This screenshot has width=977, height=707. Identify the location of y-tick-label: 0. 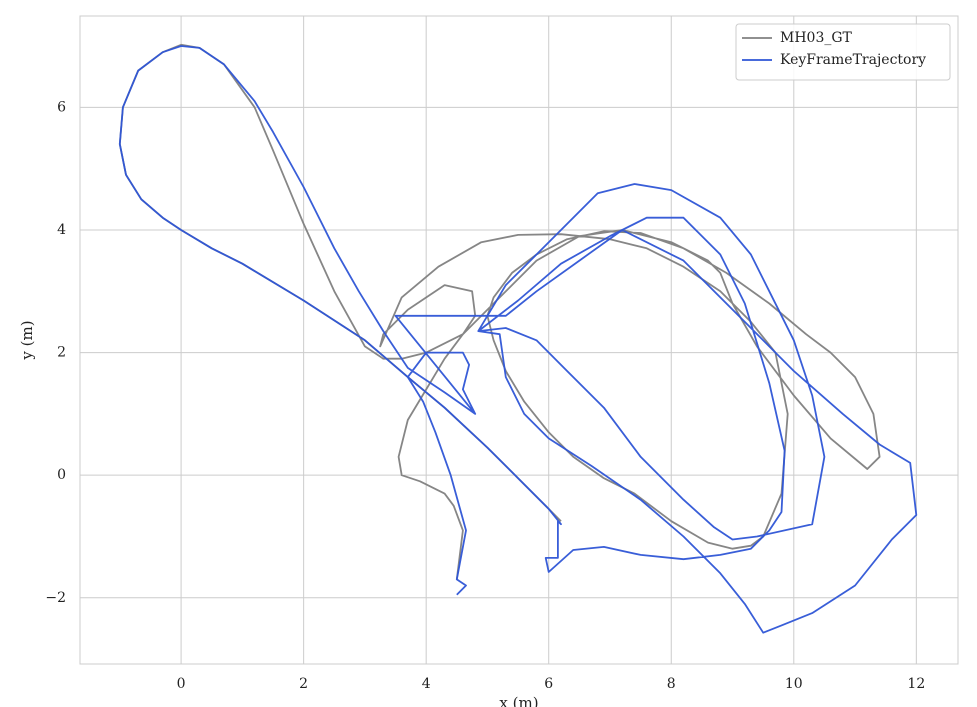
(61, 475).